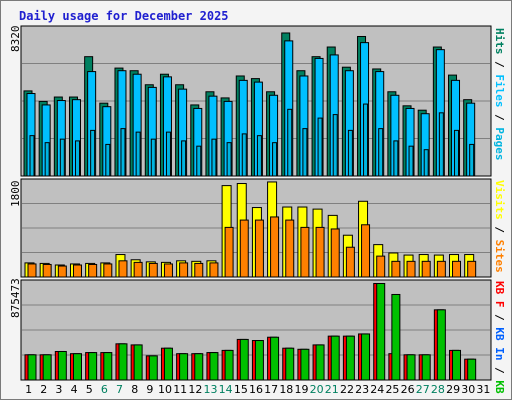 This screenshot has height=400, width=512. What do you see at coordinates (271, 389) in the screenshot?
I see `day-label: 17` at bounding box center [271, 389].